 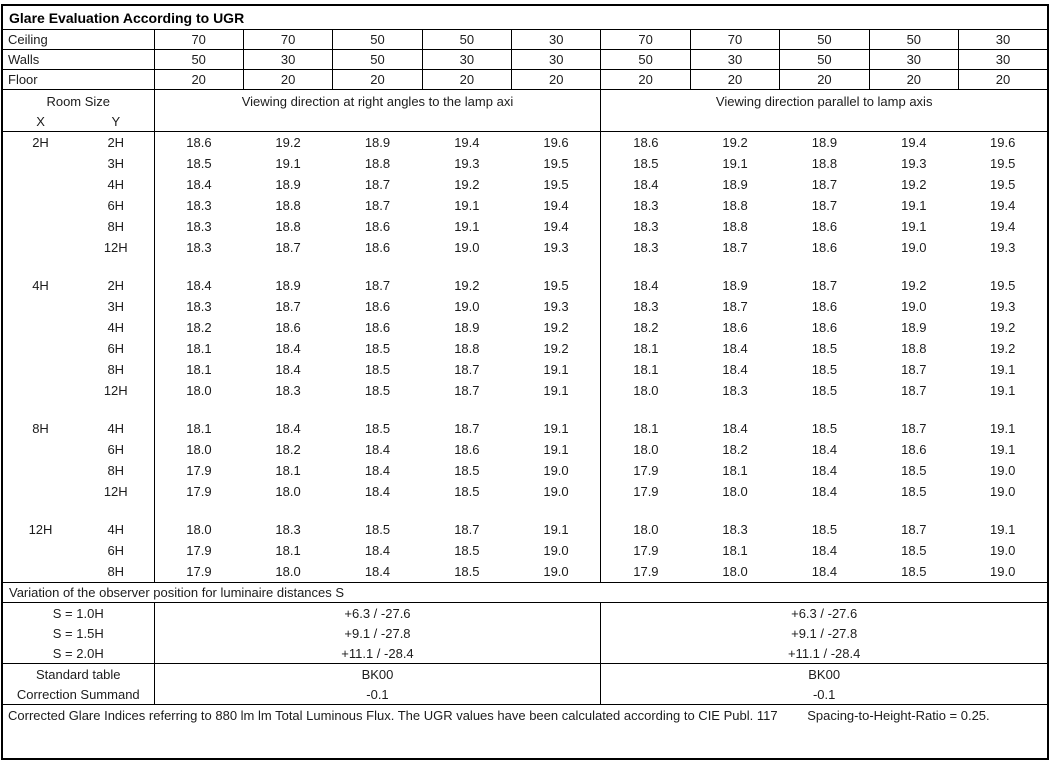 I want to click on summary-value-right: -0.1, so click(x=824, y=694).